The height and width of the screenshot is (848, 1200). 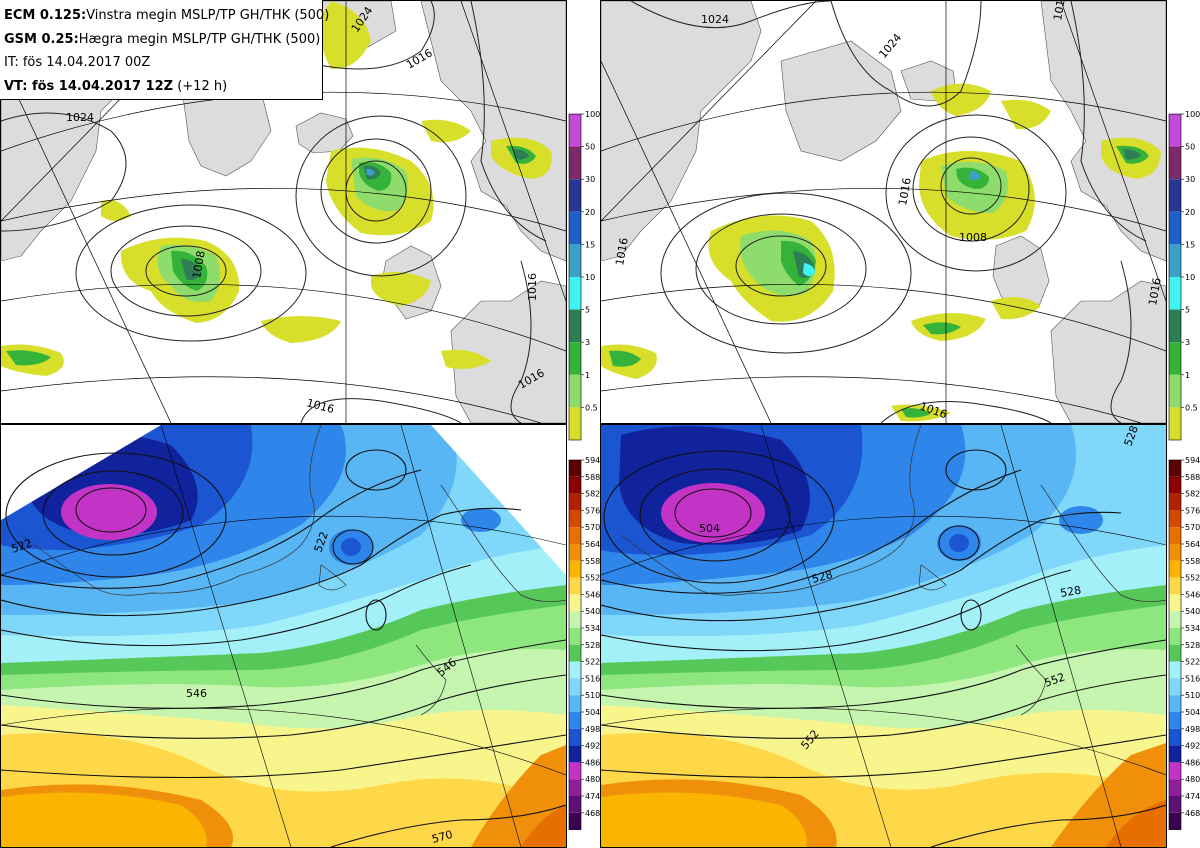 I want to click on land-scandinavia, so click(x=493, y=131).